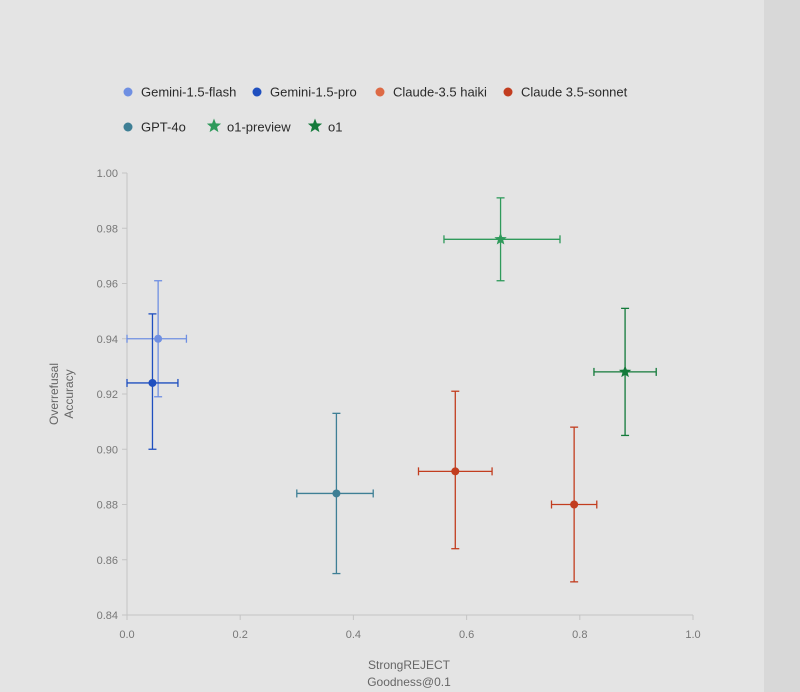 The image size is (800, 692). What do you see at coordinates (107, 506) in the screenshot?
I see `y-tick-label: 0.88` at bounding box center [107, 506].